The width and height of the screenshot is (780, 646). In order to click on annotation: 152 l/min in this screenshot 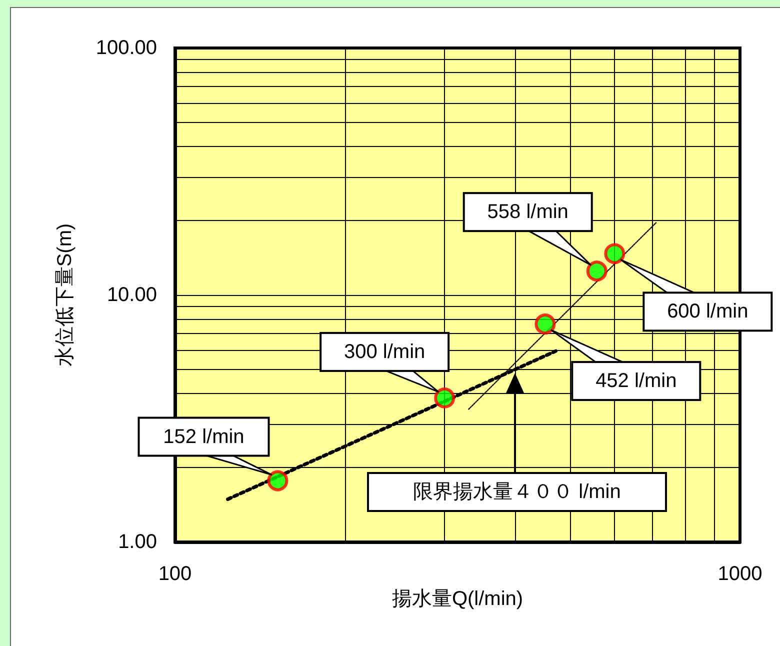, I will do `click(203, 437)`.